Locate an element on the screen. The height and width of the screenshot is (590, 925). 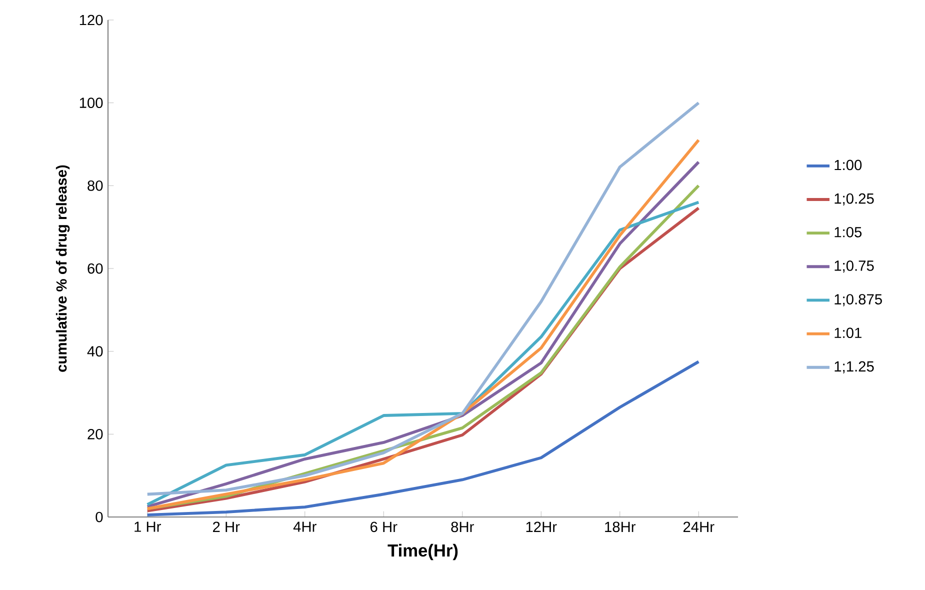
x-tick-label: 8Hr is located at coordinates (462, 527).